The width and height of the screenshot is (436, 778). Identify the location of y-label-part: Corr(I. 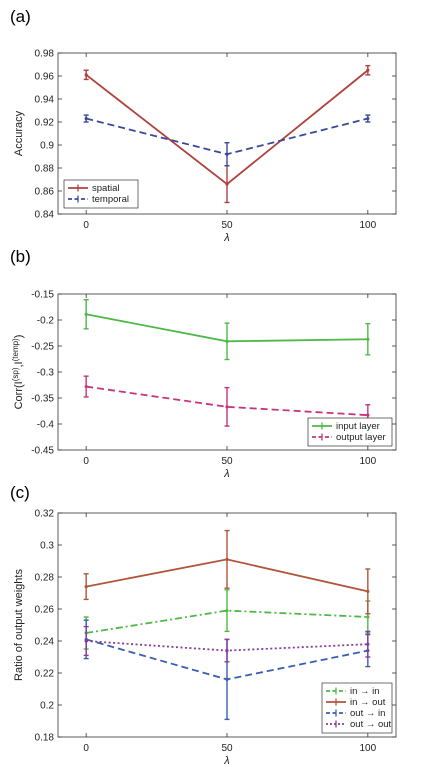
(19, 395).